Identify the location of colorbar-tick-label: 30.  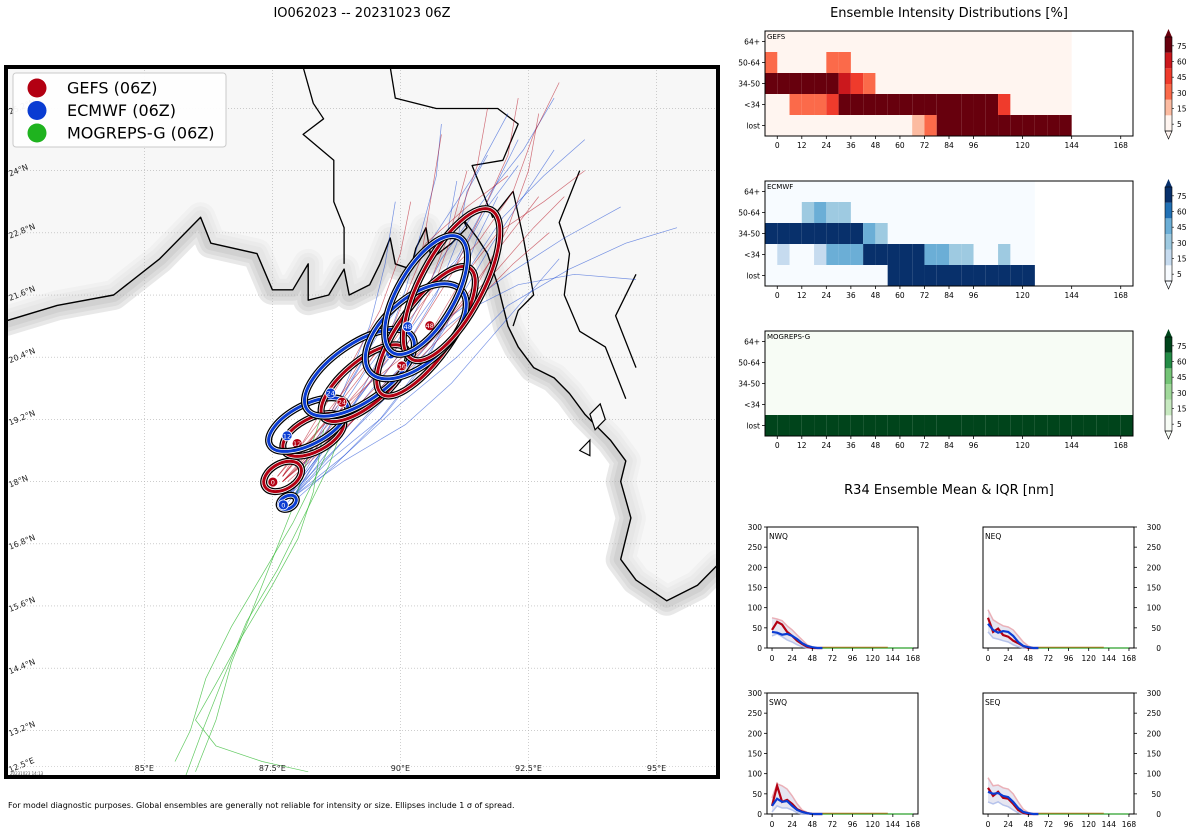
(1182, 93).